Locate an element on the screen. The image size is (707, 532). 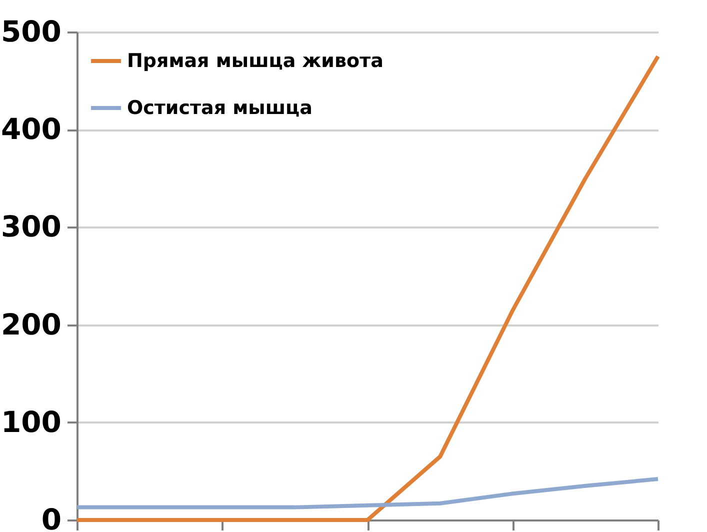
y-tick-label: 300 is located at coordinates (31, 227).